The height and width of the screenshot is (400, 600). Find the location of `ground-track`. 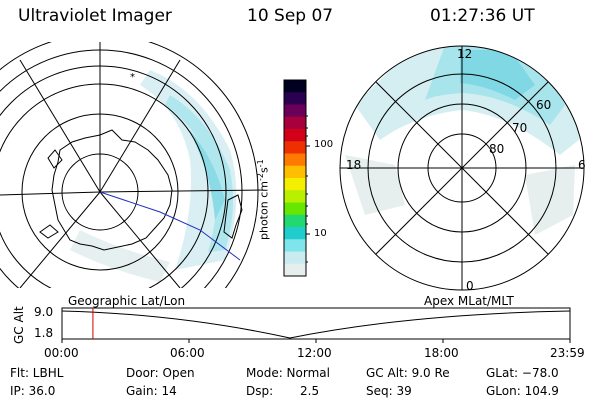

ground-track is located at coordinates (170, 226).